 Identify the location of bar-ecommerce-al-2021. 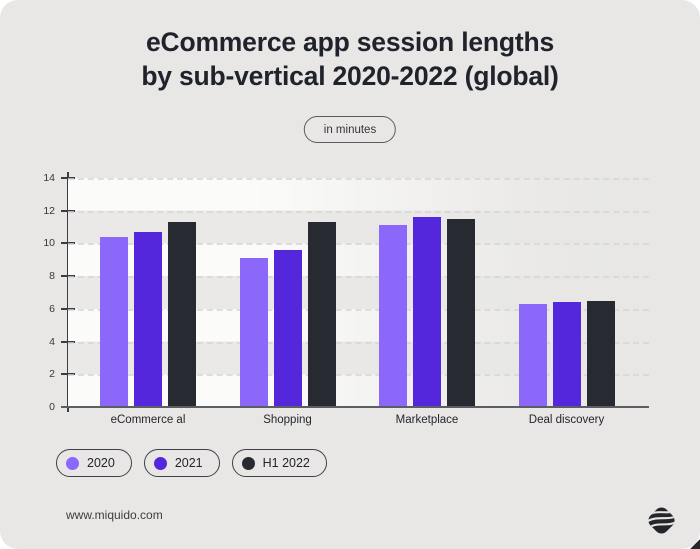
(148, 319).